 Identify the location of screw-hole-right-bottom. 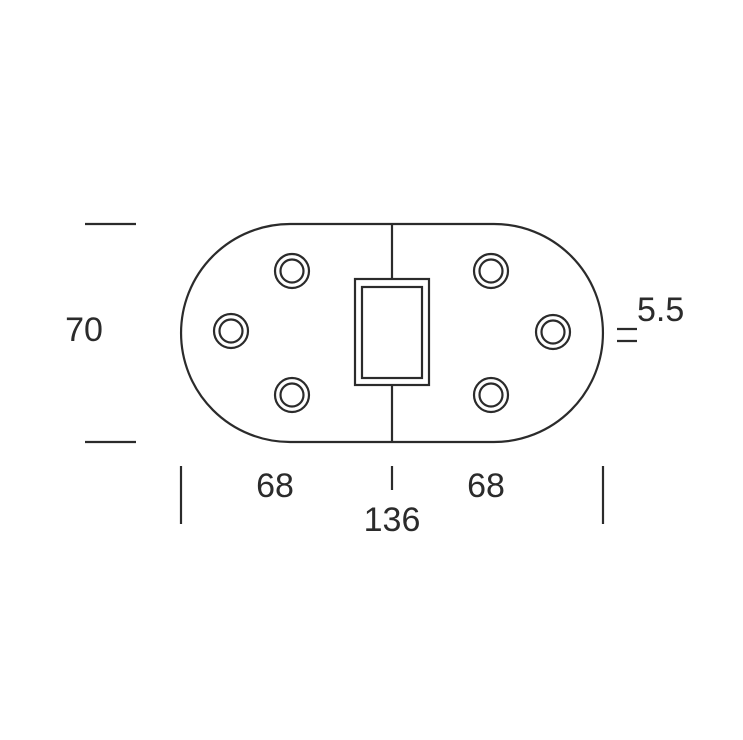
(491, 395).